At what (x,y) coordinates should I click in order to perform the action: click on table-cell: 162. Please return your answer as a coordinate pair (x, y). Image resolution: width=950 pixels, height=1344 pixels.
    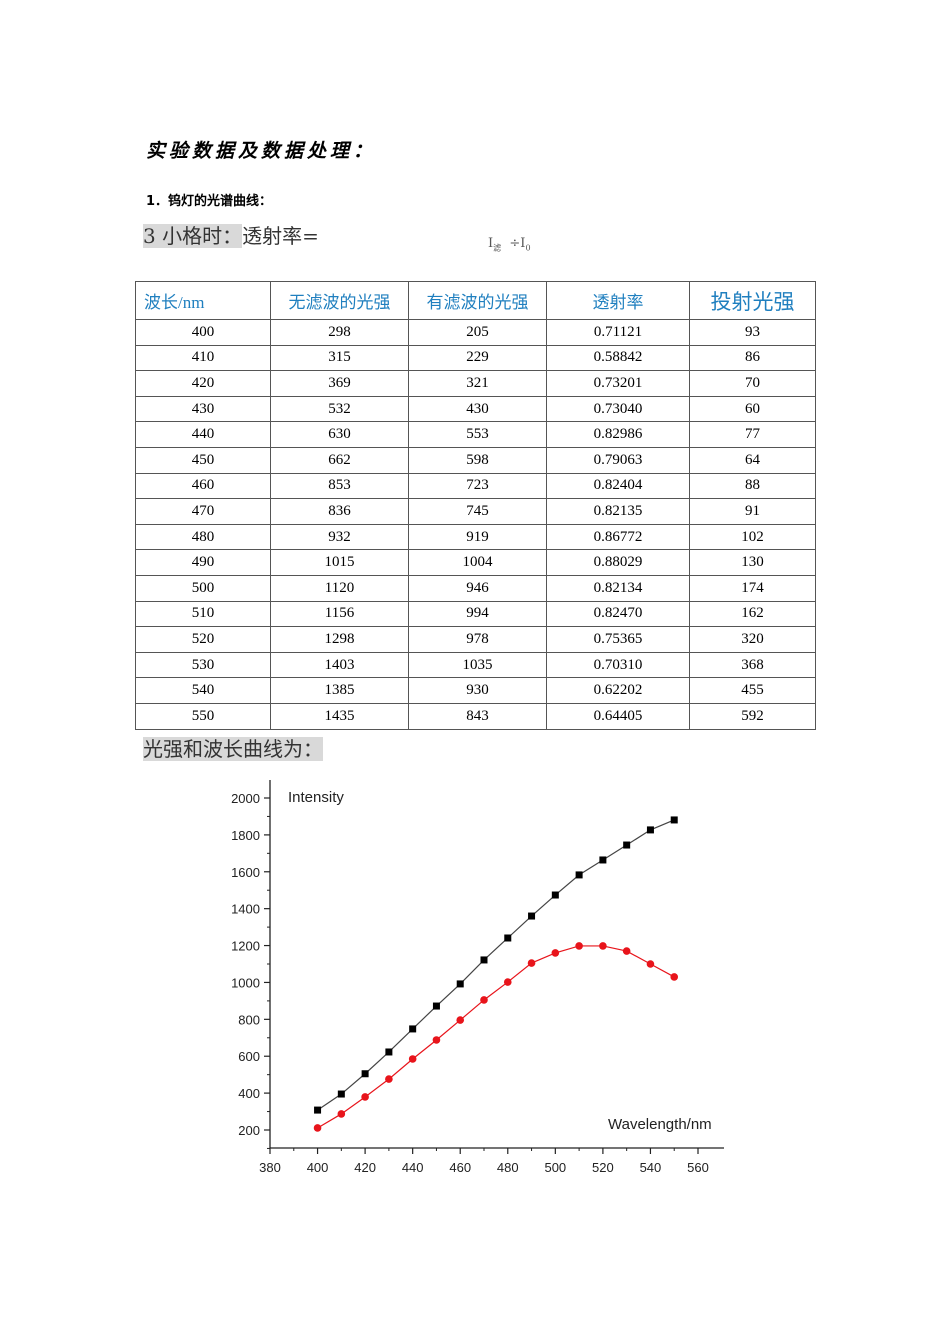
    Looking at the image, I should click on (752, 614).